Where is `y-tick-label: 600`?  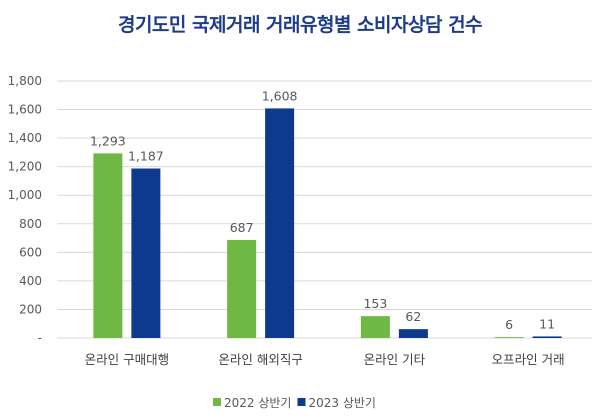 y-tick-label: 600 is located at coordinates (30, 252).